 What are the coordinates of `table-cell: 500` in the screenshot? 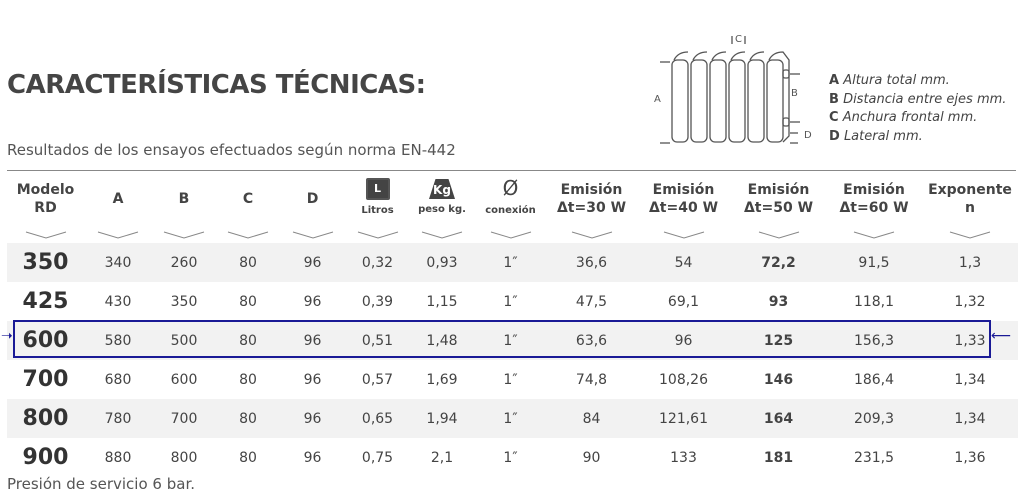 It's located at (184, 340).